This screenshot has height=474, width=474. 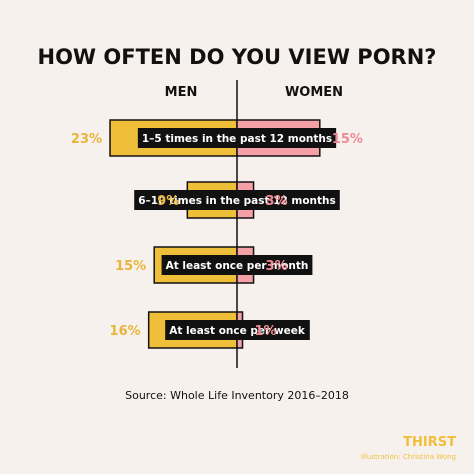 I want to click on illustration-credit: Illustration: Christina Wong, so click(x=408, y=457).